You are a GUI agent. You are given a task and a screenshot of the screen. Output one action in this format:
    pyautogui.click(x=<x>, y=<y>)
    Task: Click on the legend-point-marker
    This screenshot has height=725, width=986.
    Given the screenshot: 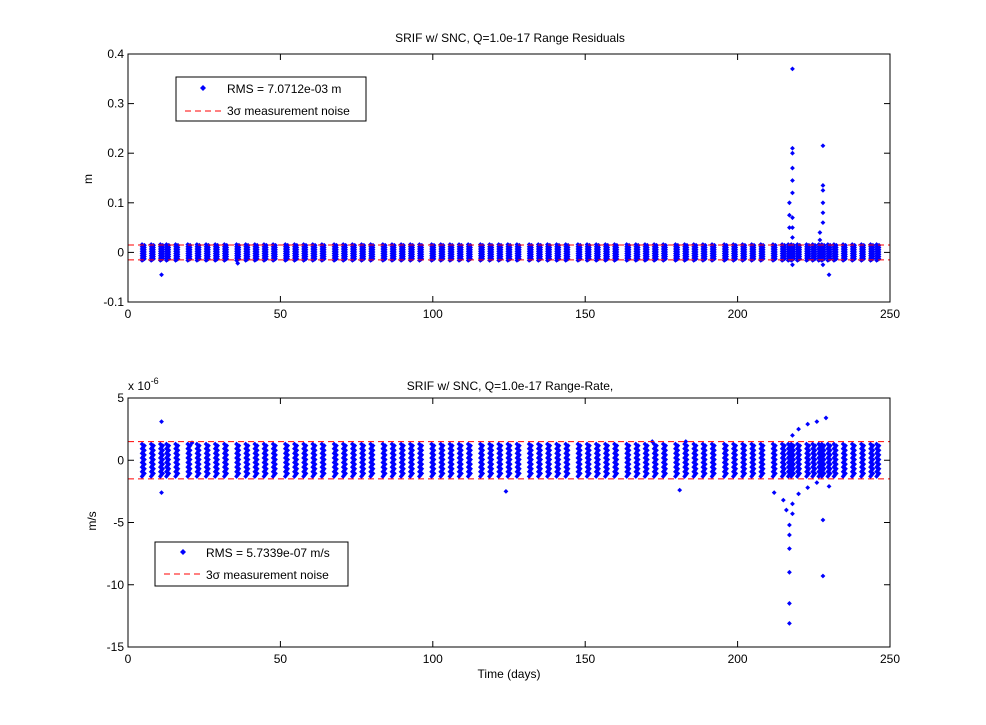 What is the action you would take?
    pyautogui.click(x=203, y=88)
    